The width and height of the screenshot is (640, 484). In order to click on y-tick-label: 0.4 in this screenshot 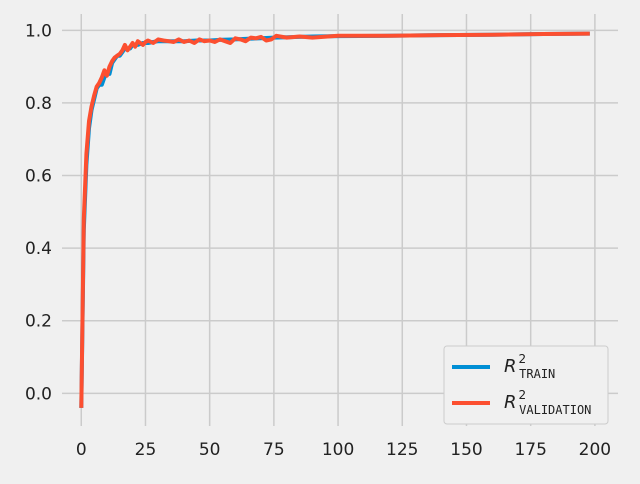, I will do `click(38, 249)`.